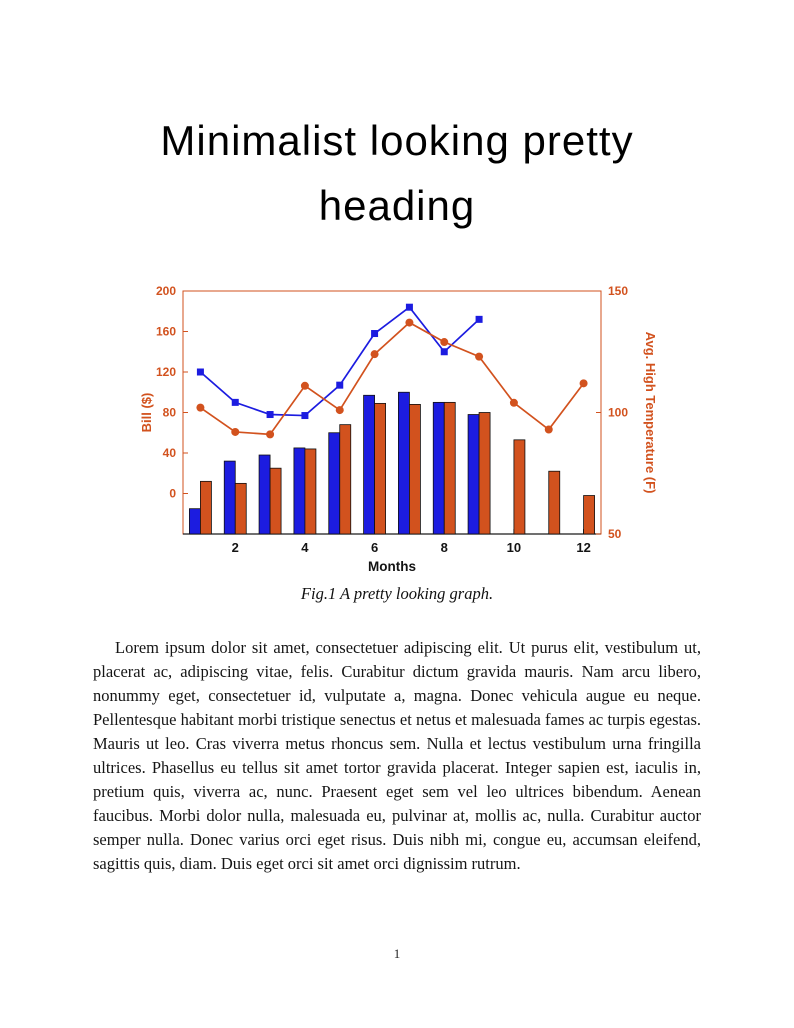 The image size is (794, 1028). I want to click on svg-text: 12, so click(583, 547).